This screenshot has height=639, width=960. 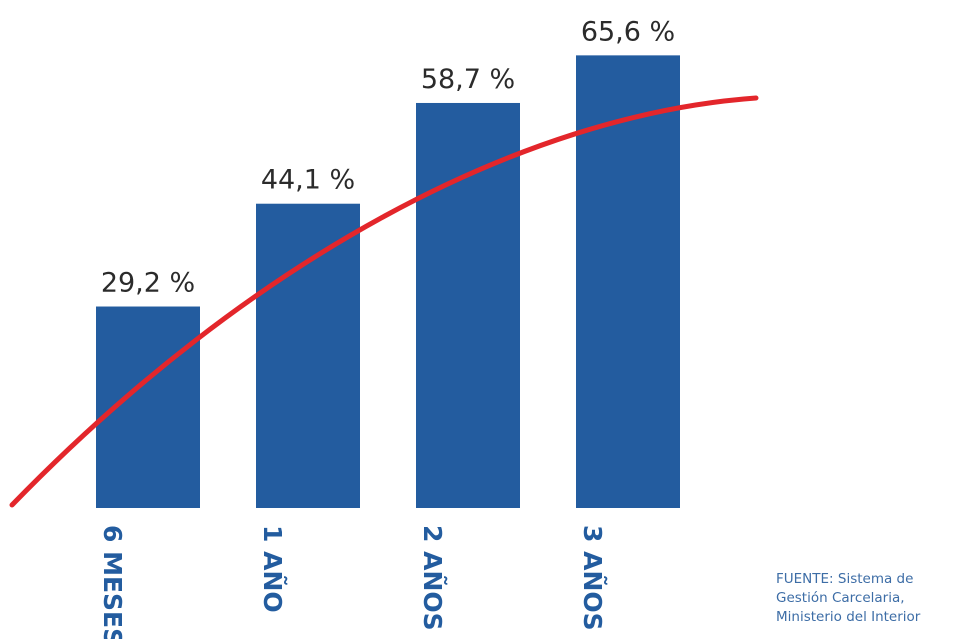 What do you see at coordinates (272, 569) in the screenshot?
I see `category-label: 1 AÑO` at bounding box center [272, 569].